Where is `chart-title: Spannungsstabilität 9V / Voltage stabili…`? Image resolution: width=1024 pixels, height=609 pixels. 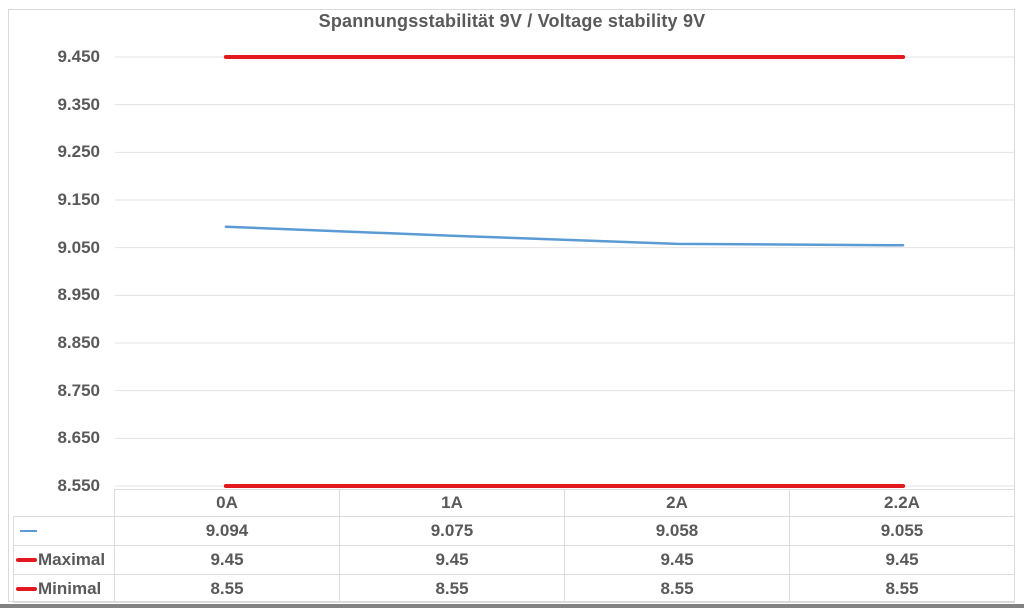
chart-title: Spannungsstabilität 9V / Voltage stabili… is located at coordinates (512, 21).